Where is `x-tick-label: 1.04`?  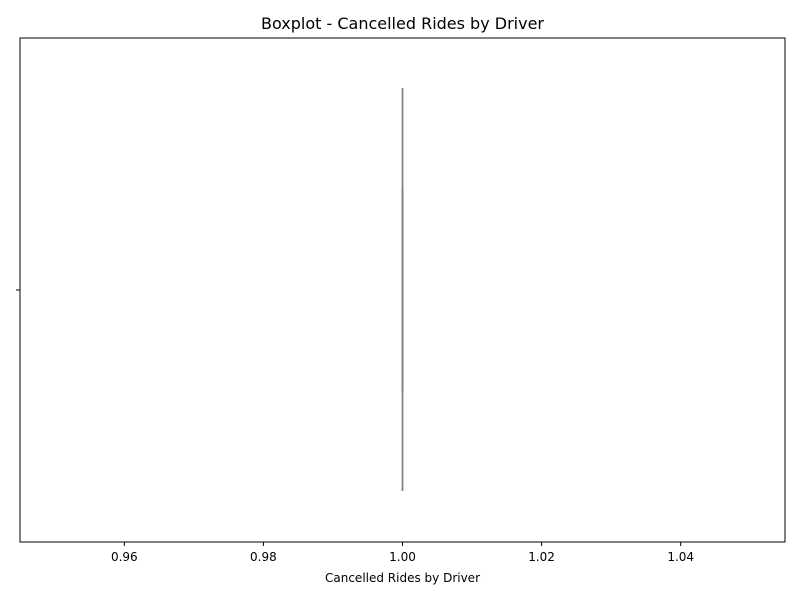
x-tick-label: 1.04 is located at coordinates (680, 557).